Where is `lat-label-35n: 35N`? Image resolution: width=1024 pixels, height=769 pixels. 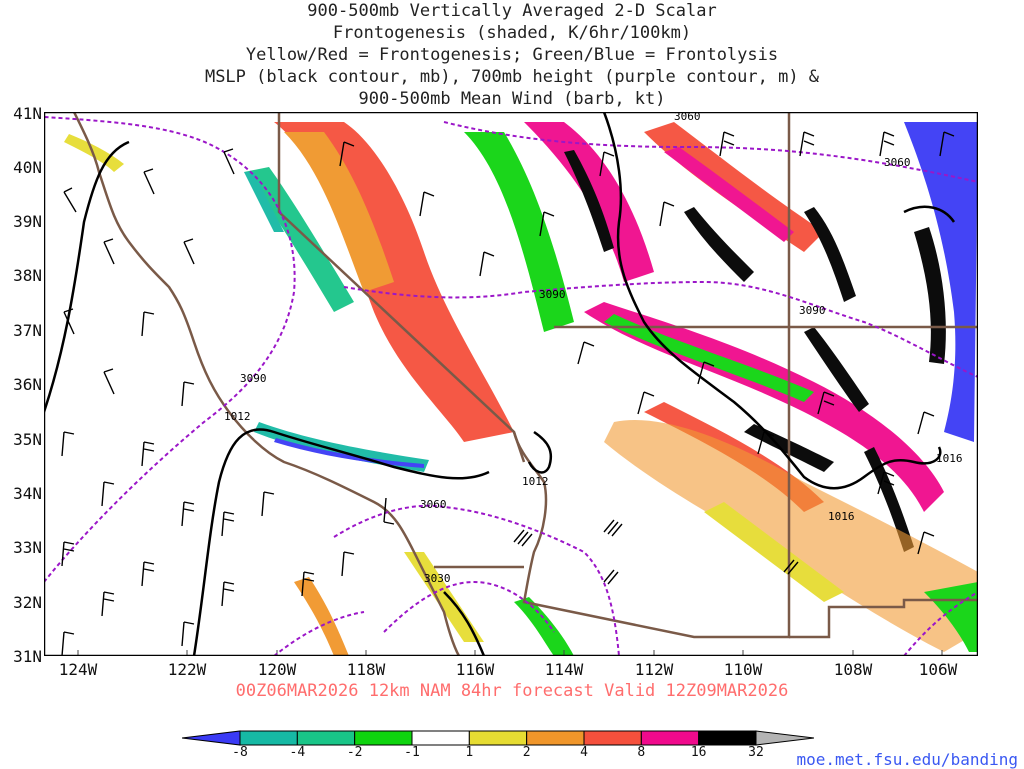 lat-label-35n: 35N is located at coordinates (27, 439).